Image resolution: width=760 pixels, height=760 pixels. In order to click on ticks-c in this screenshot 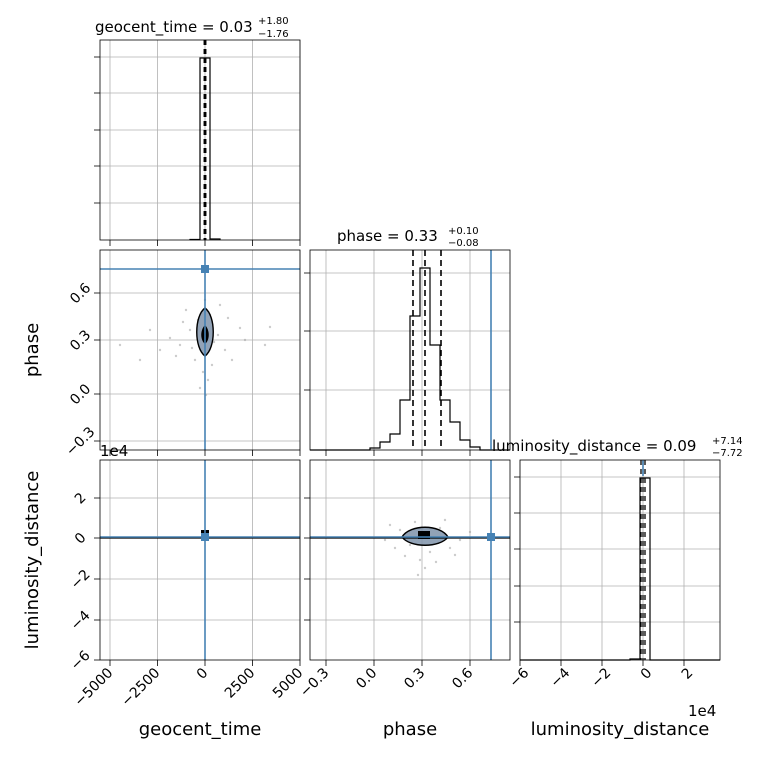, I will do `click(387, 364)`.